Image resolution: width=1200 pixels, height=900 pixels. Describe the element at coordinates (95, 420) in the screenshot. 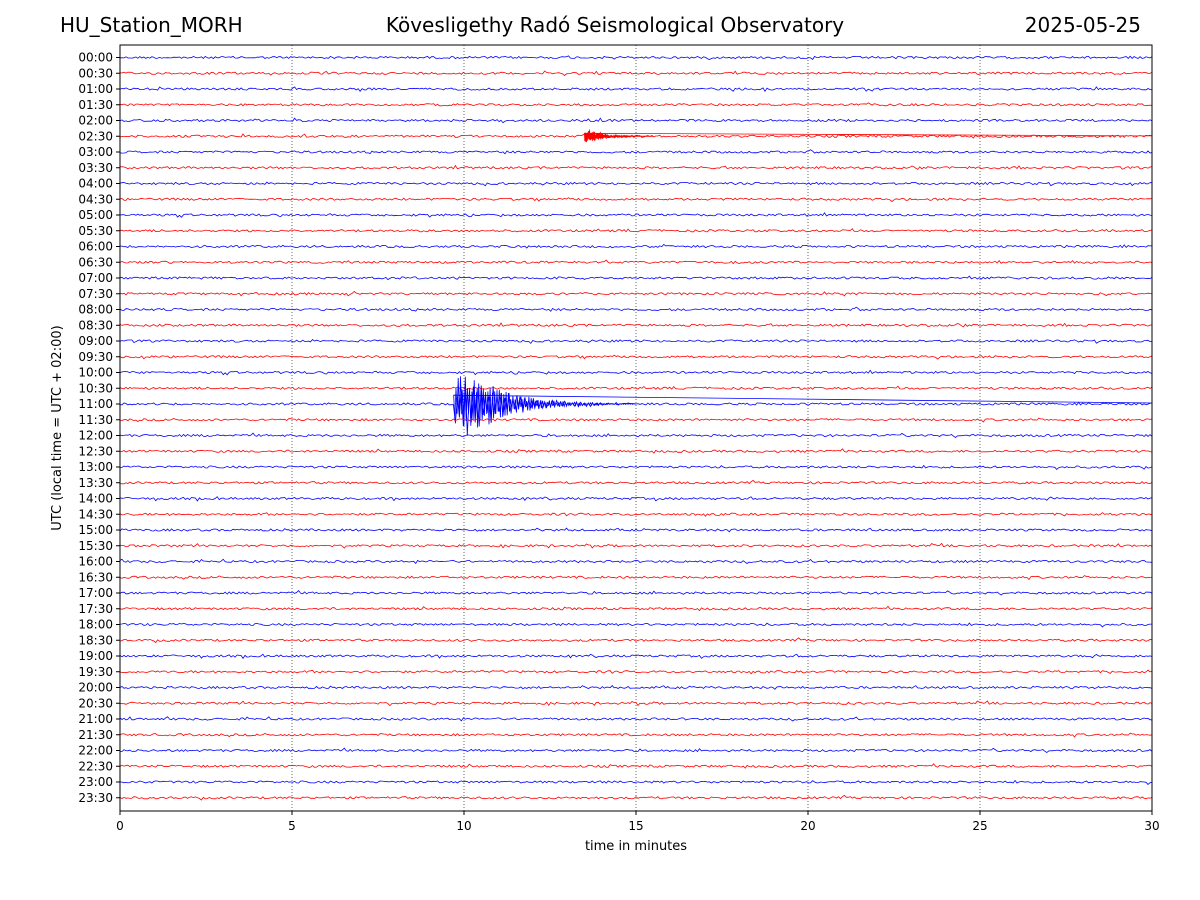

I see `y-tick-label: 11:30` at that location.